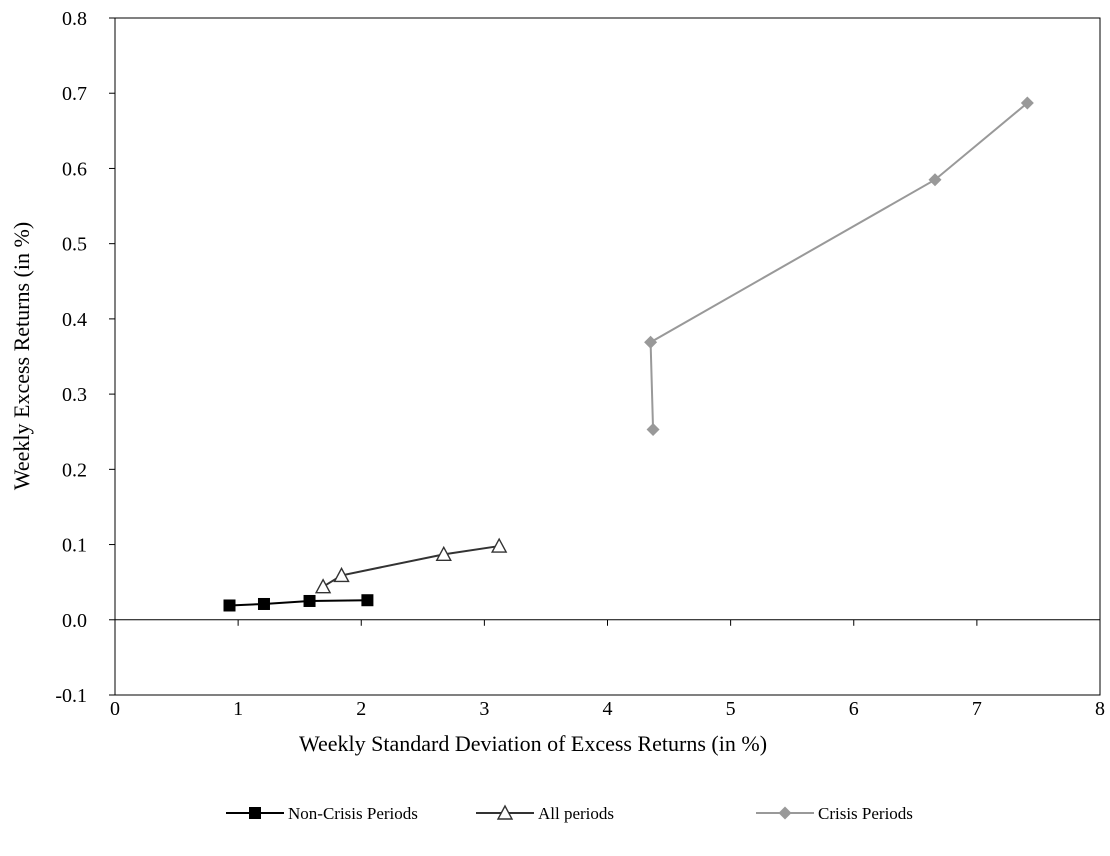 This screenshot has height=856, width=1110. I want to click on legend-label: Crisis Periods, so click(865, 813).